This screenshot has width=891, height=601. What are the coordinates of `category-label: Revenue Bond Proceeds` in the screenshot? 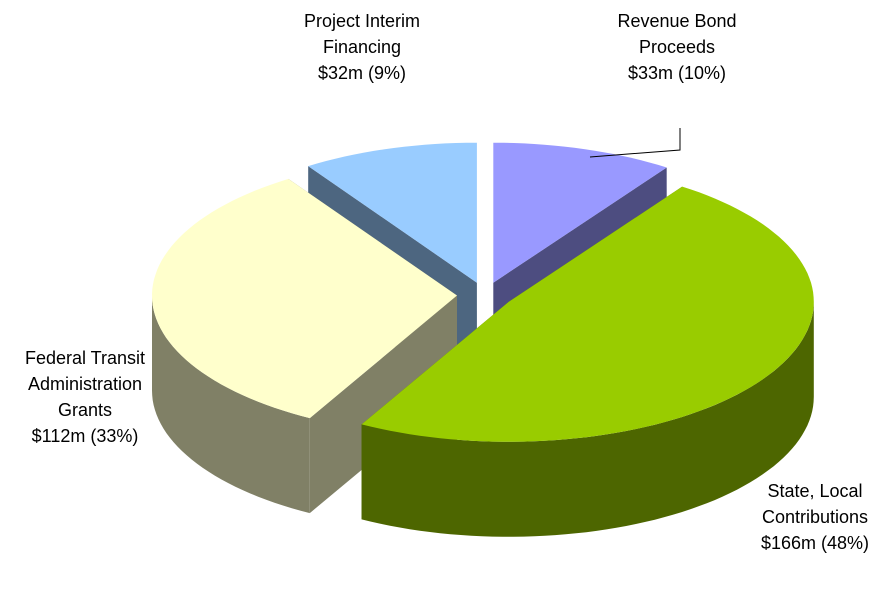 It's located at (677, 34).